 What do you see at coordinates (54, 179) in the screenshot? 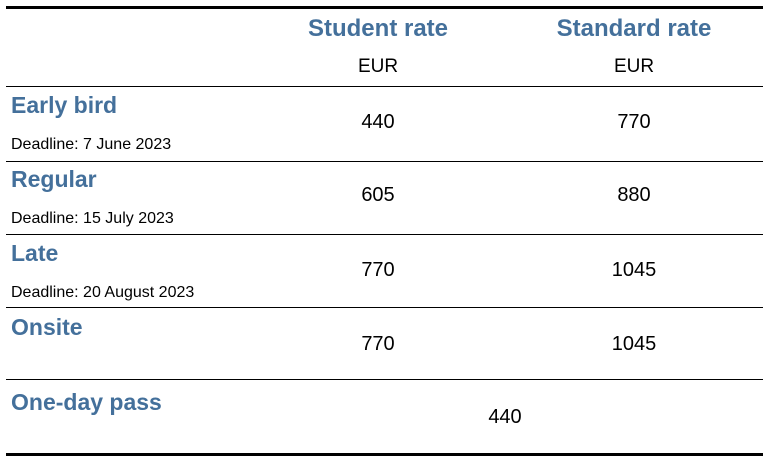
I see `category-label: Regular` at bounding box center [54, 179].